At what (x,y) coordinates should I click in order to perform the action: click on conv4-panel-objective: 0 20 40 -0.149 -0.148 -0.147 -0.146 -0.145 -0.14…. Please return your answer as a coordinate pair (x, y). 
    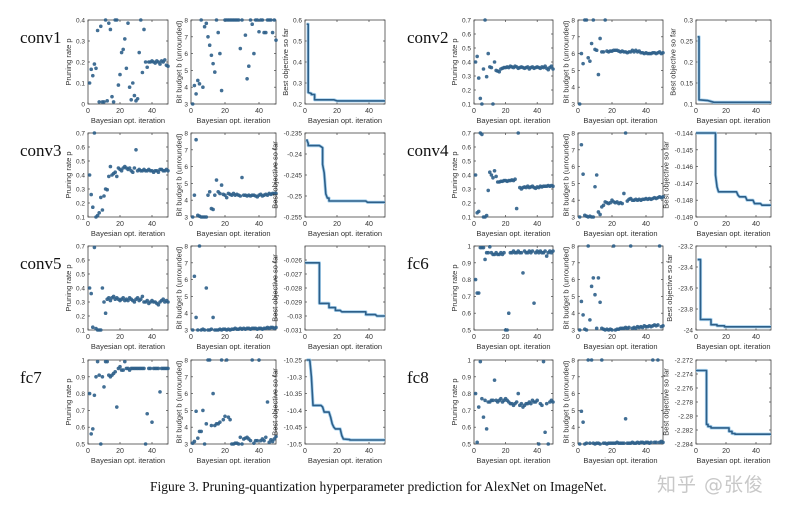
    Looking at the image, I should click on (716, 184).